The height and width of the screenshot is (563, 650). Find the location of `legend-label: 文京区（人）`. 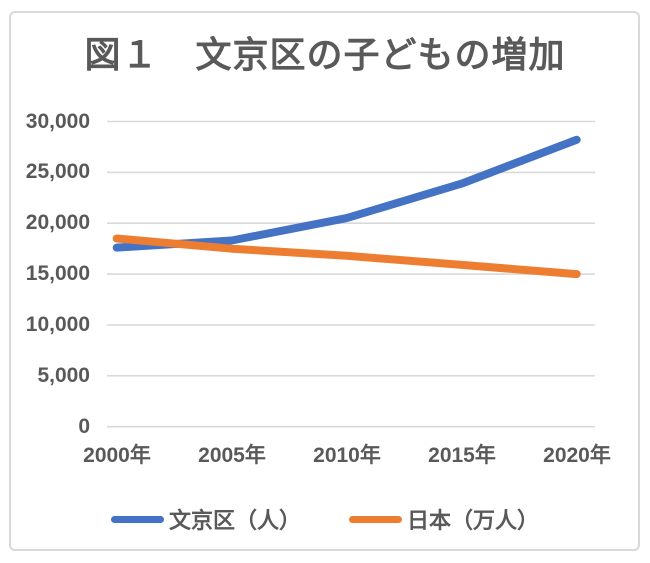

legend-label: 文京区（人） is located at coordinates (234, 520).